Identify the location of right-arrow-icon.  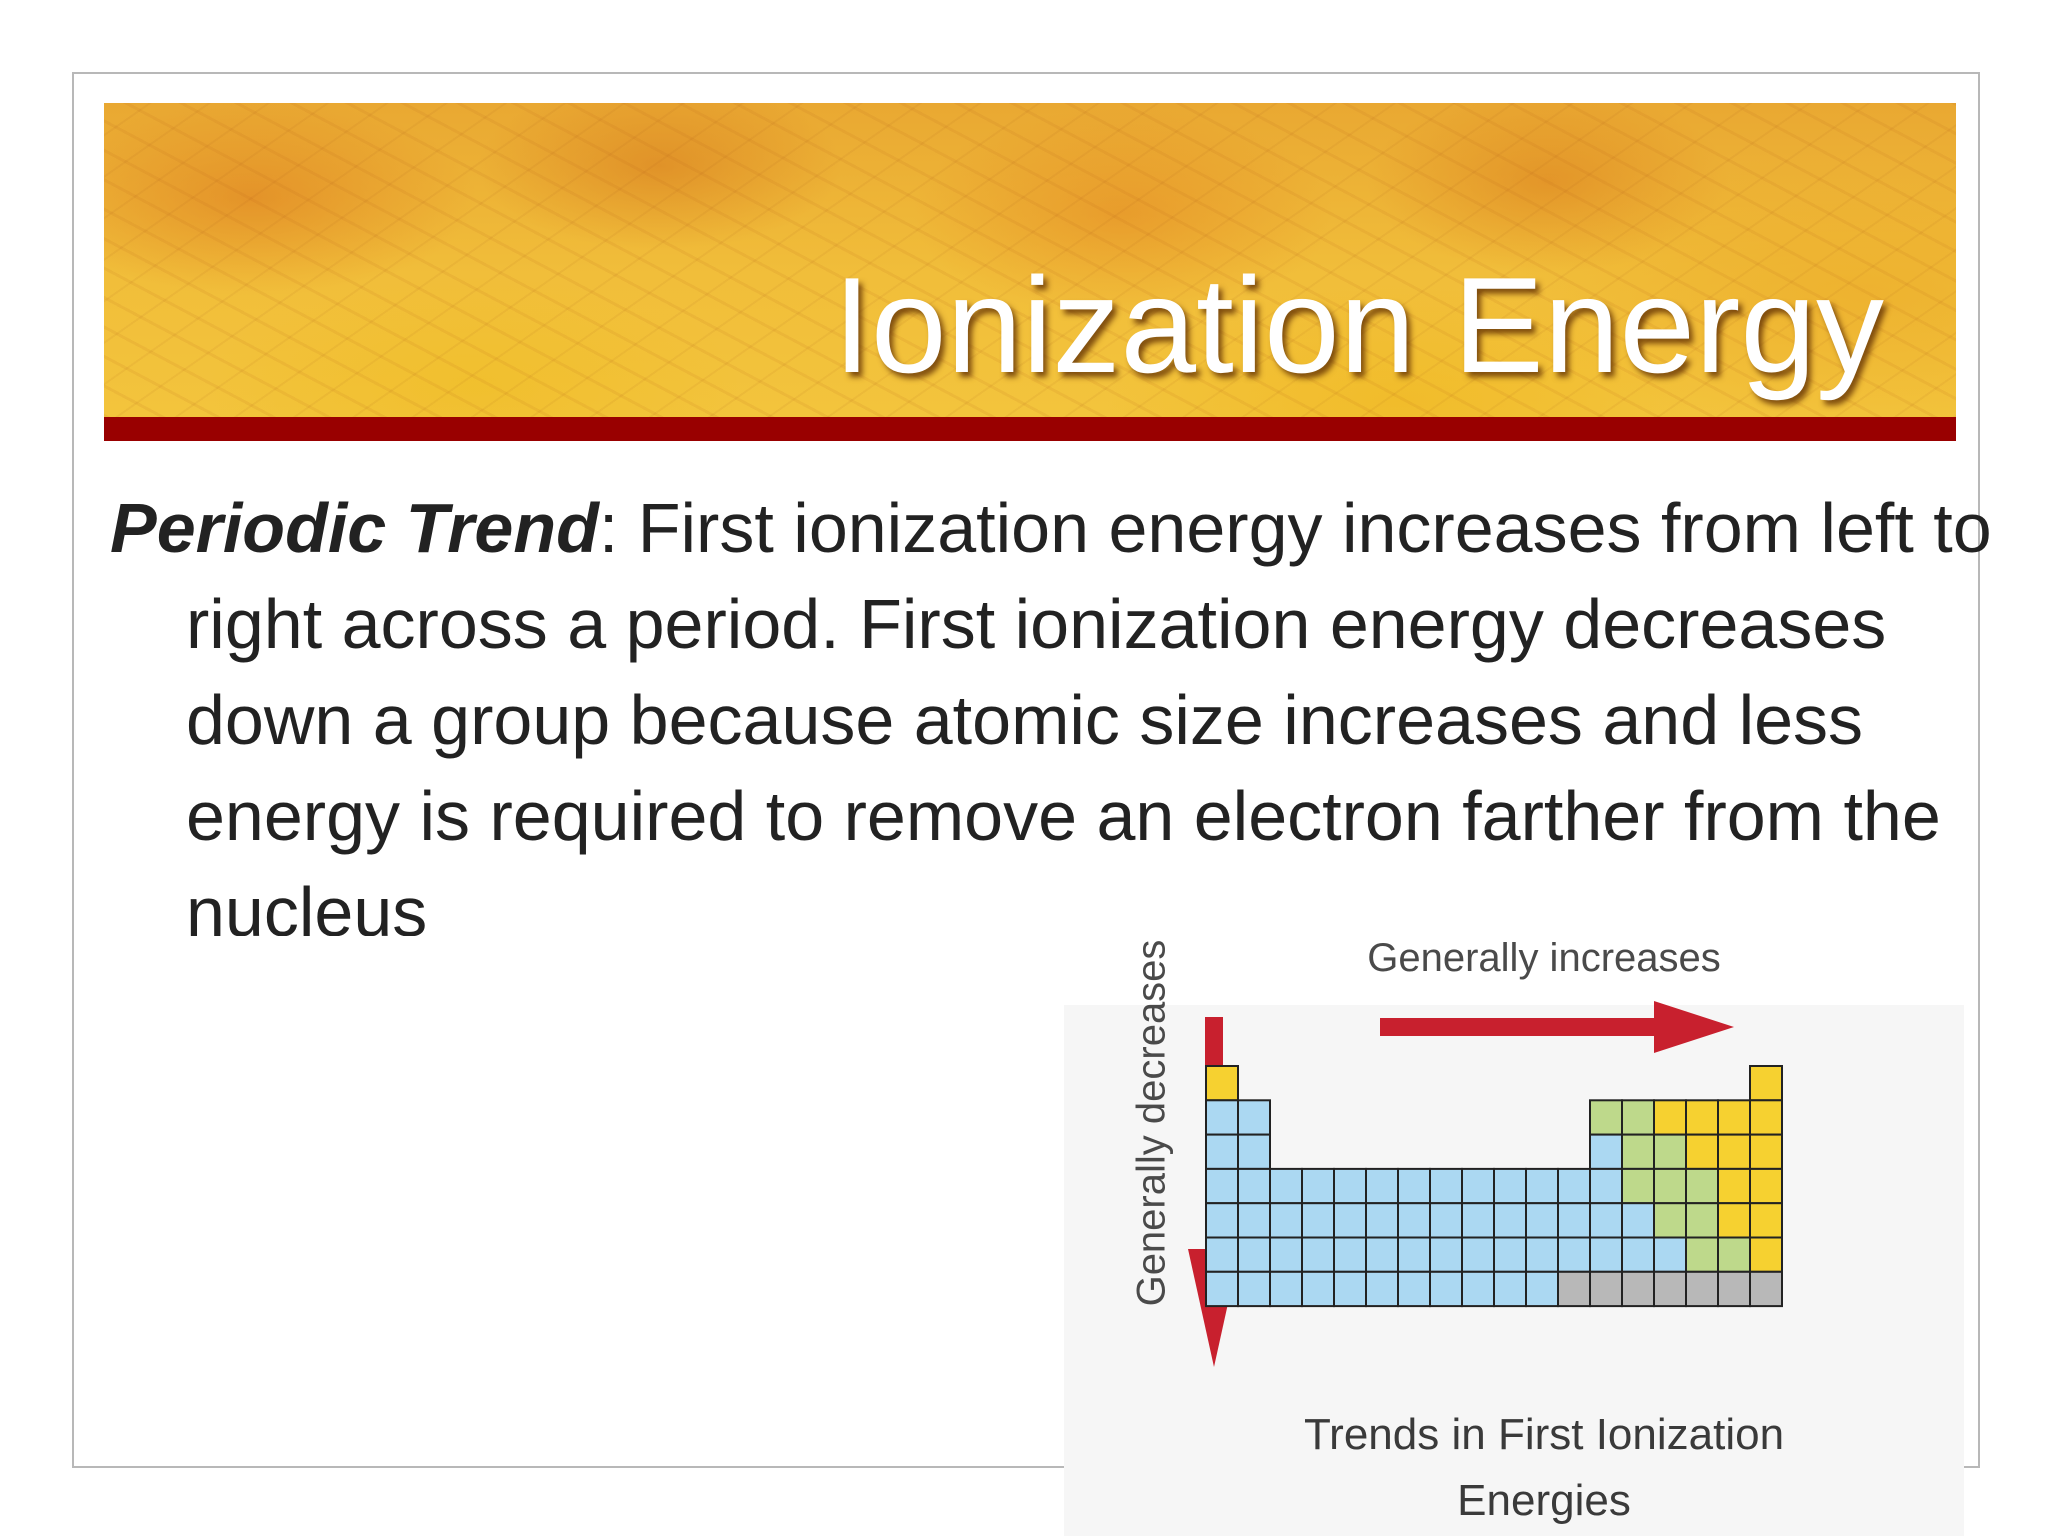
(1557, 1027).